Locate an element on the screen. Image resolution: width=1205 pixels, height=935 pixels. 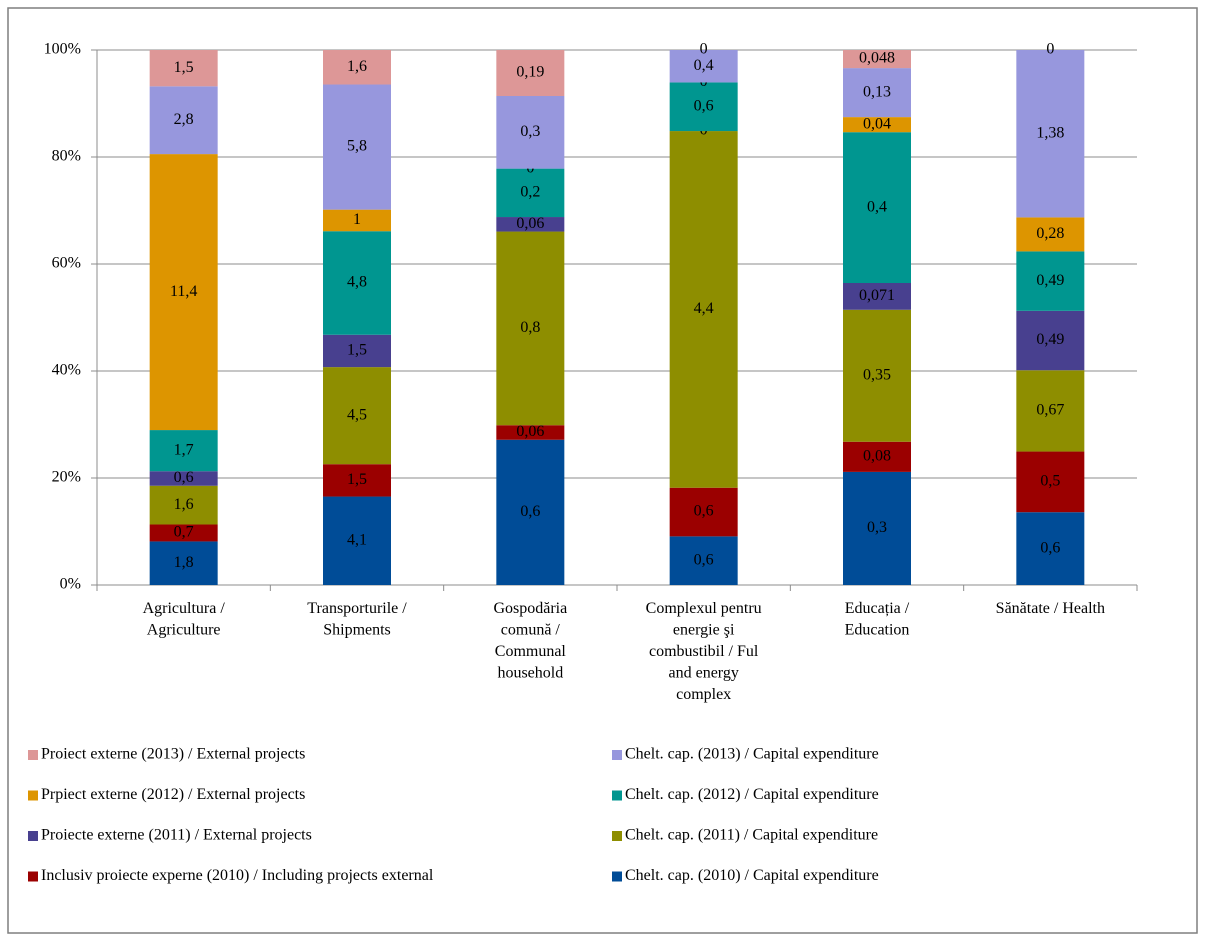
data-label: 4,4 is located at coordinates (704, 308).